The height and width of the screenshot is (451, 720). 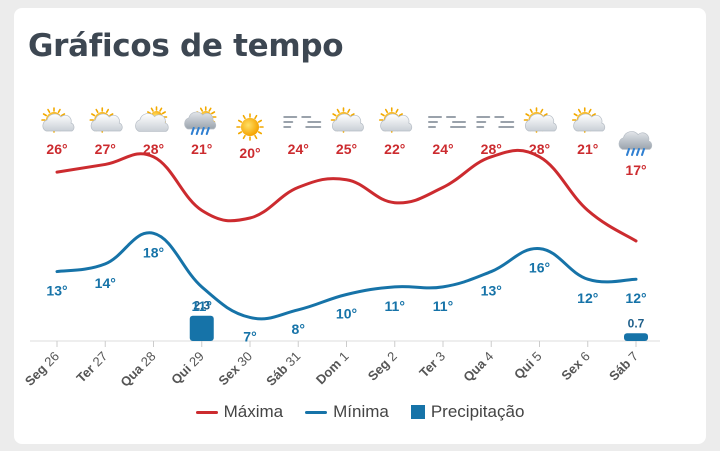 What do you see at coordinates (105, 149) in the screenshot?
I see `max-temp-label: 27°` at bounding box center [105, 149].